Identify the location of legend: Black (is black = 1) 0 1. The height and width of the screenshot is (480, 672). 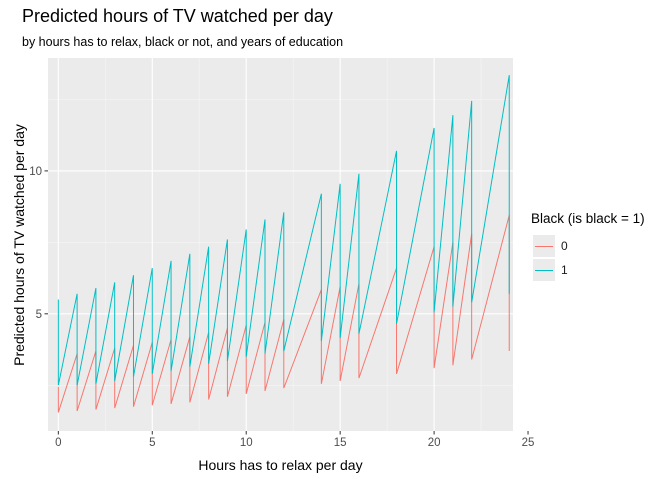
(588, 246).